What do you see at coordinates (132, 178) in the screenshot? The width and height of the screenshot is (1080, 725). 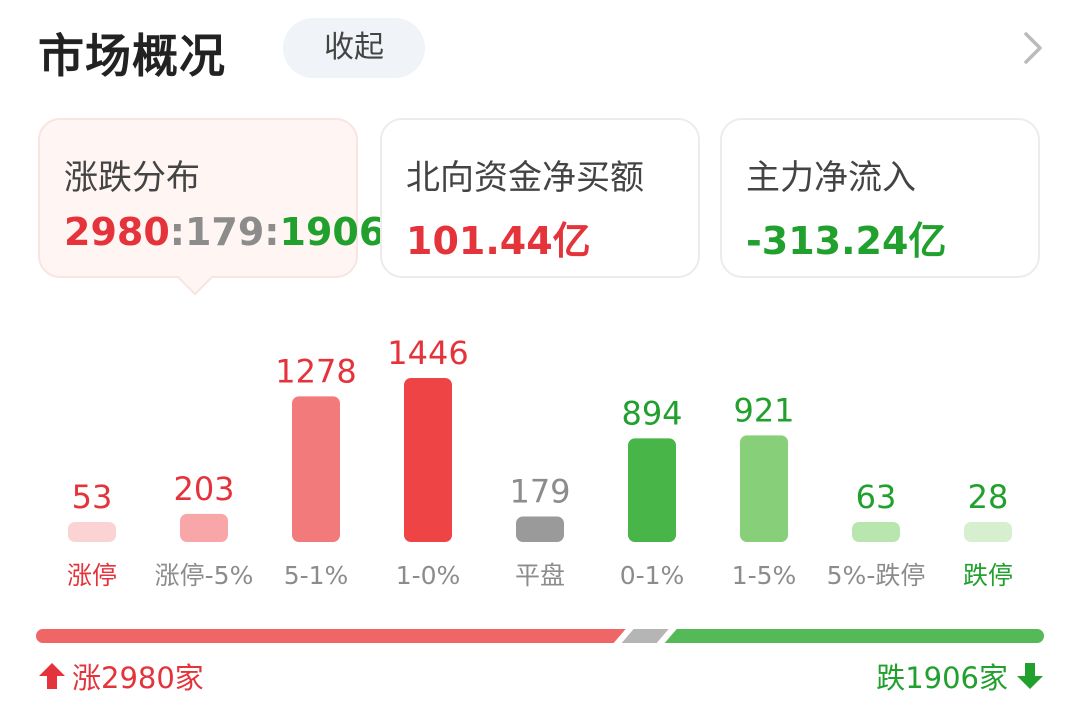 I see `card-label: 涨跌分布` at bounding box center [132, 178].